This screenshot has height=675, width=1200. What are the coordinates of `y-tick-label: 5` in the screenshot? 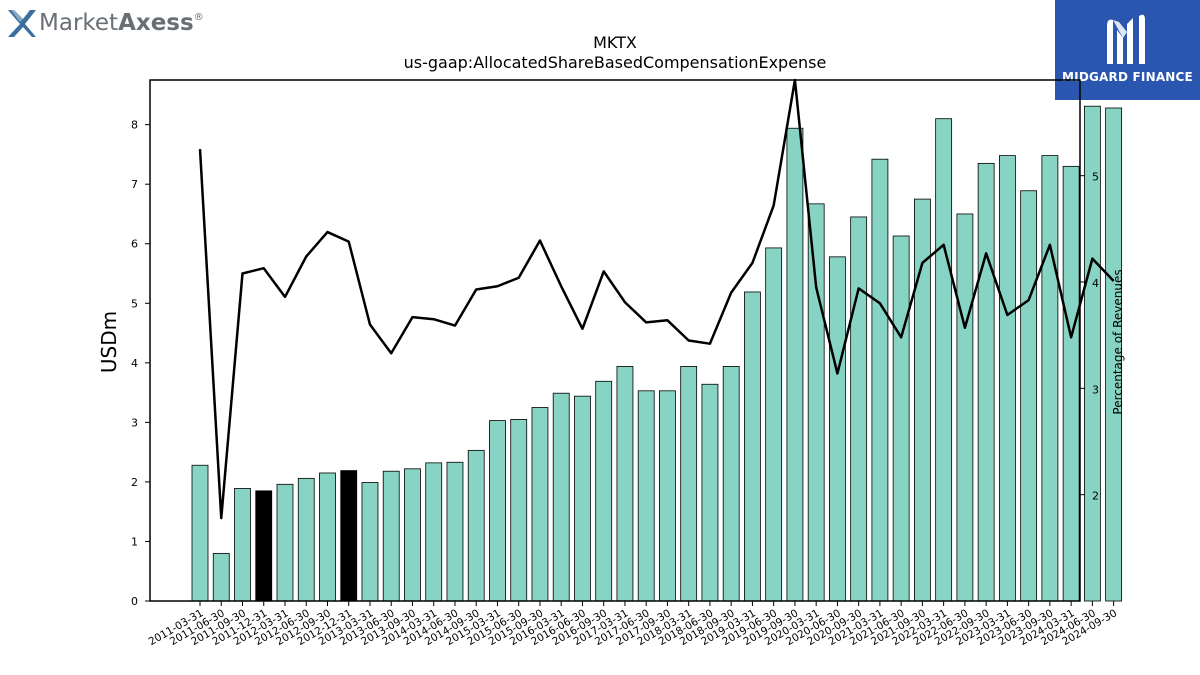 It's located at (134, 303).